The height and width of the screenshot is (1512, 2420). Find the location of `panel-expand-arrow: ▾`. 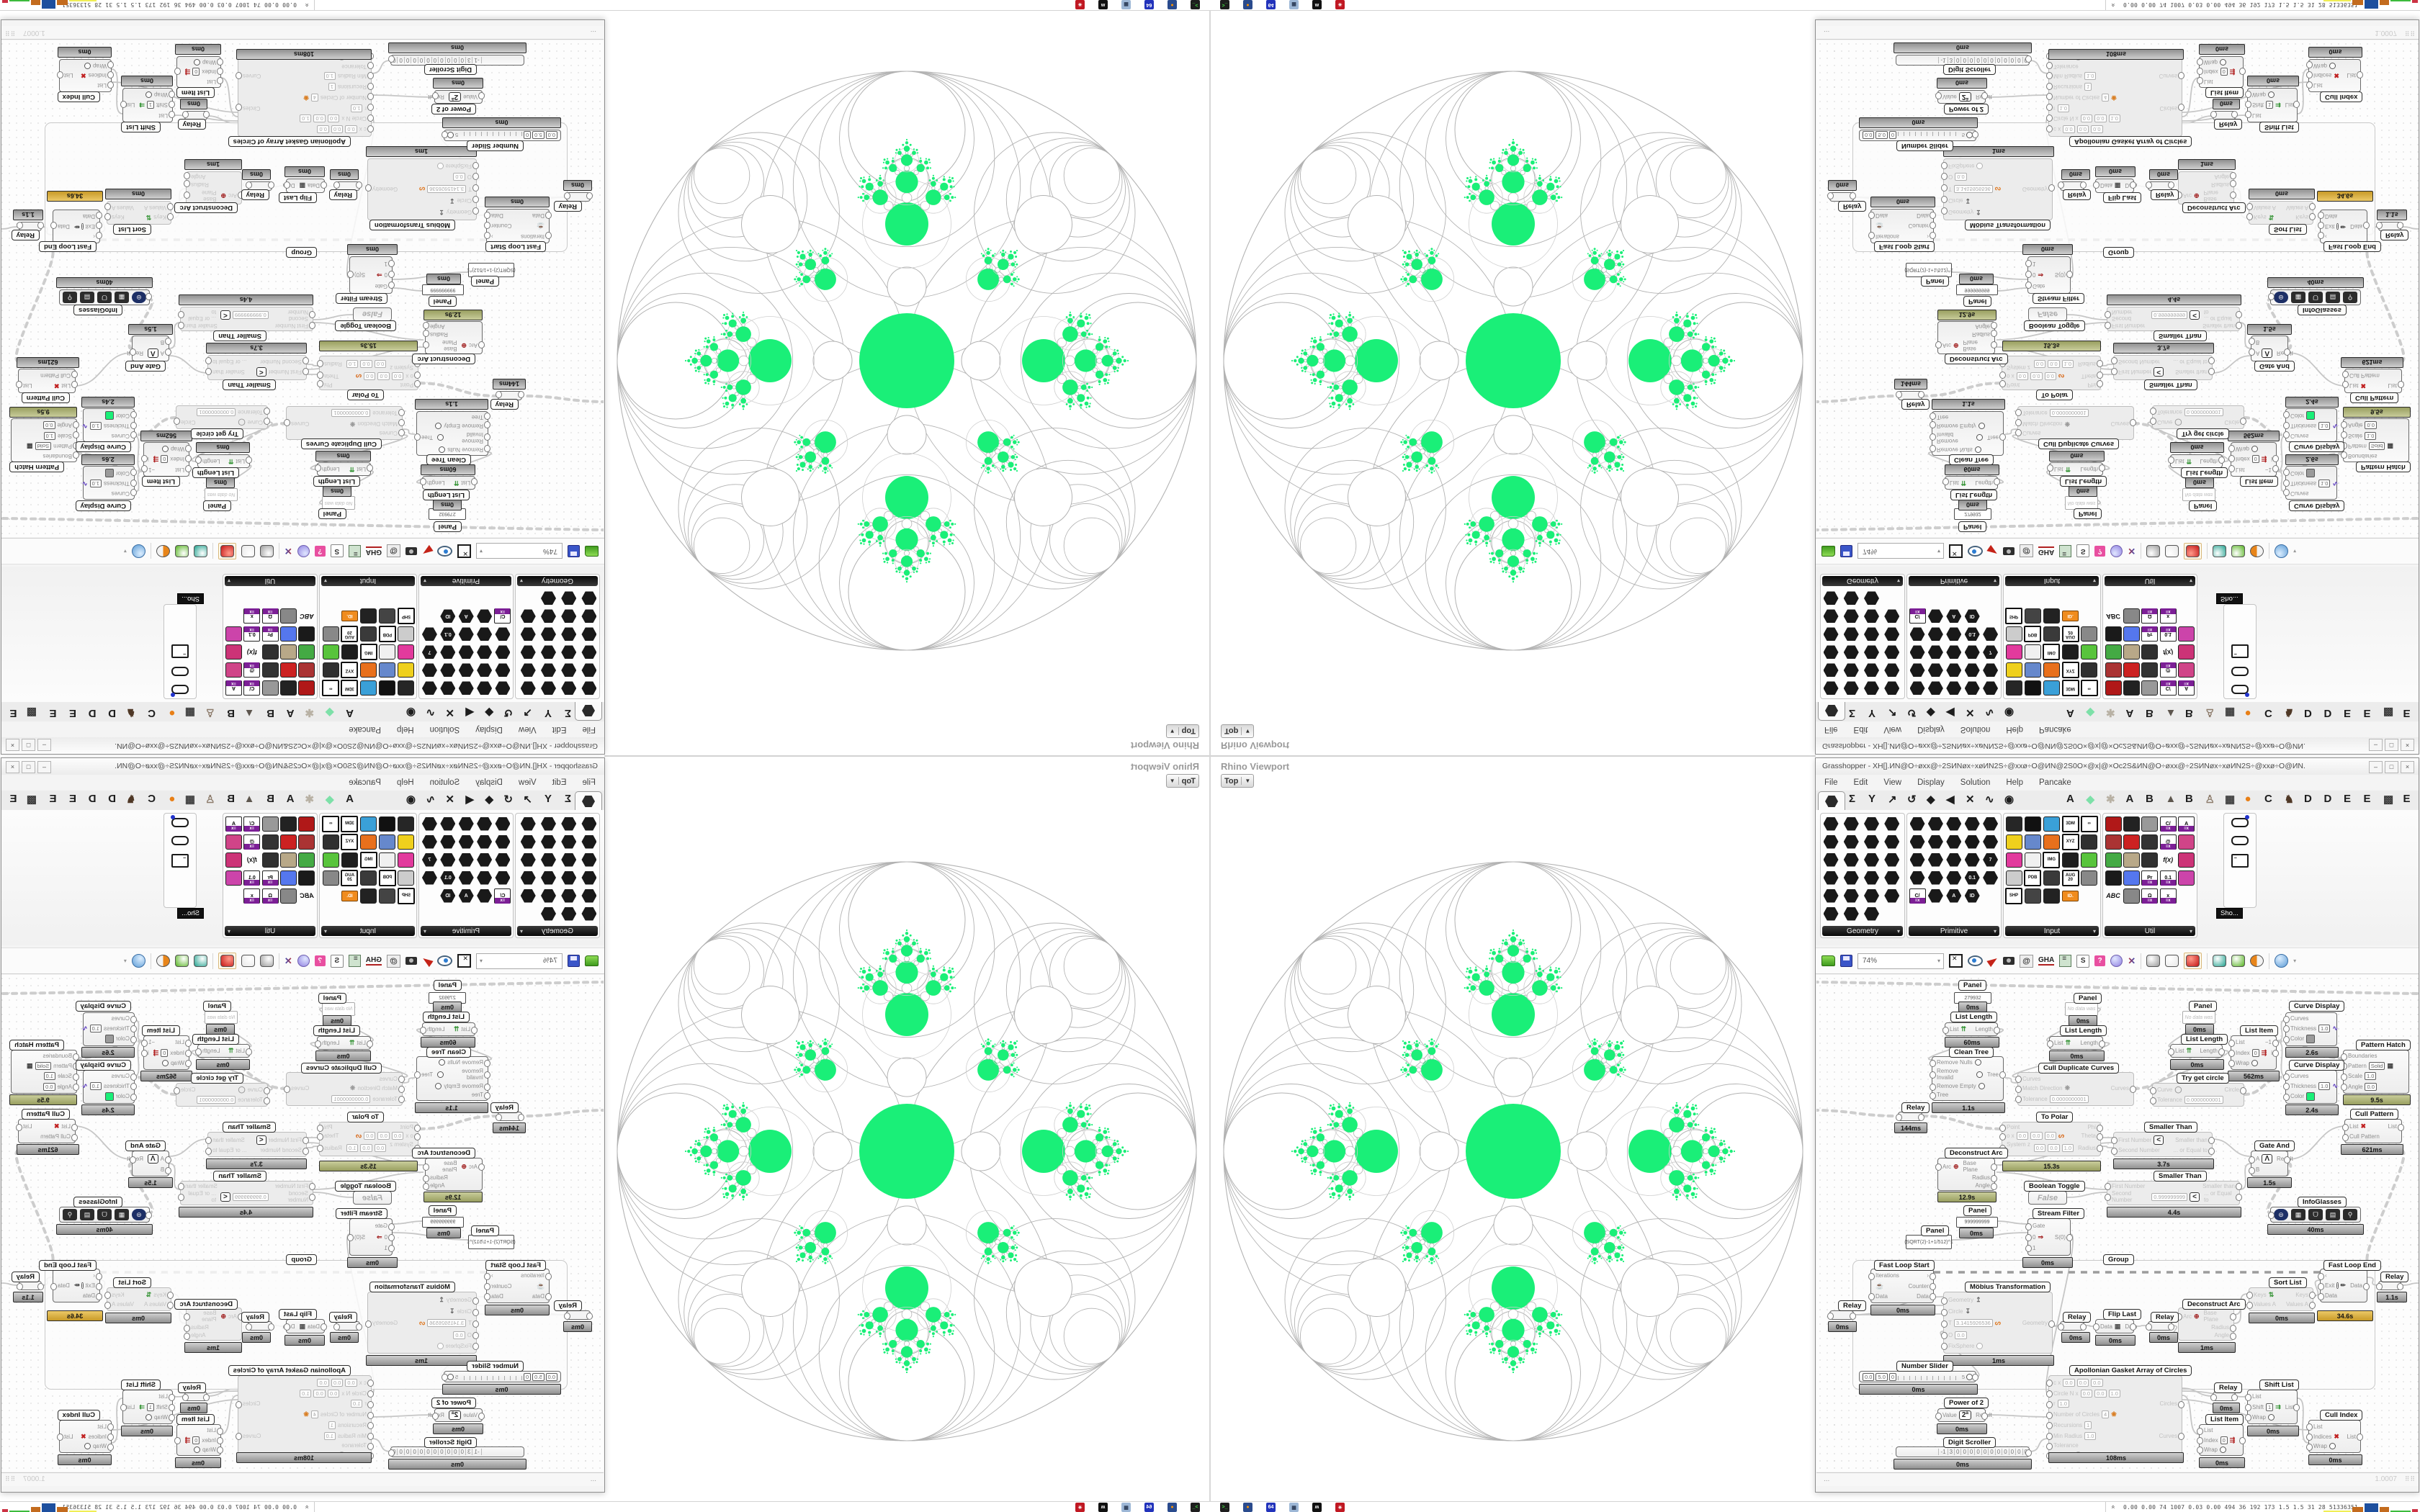

panel-expand-arrow: ▾ is located at coordinates (2190, 931).